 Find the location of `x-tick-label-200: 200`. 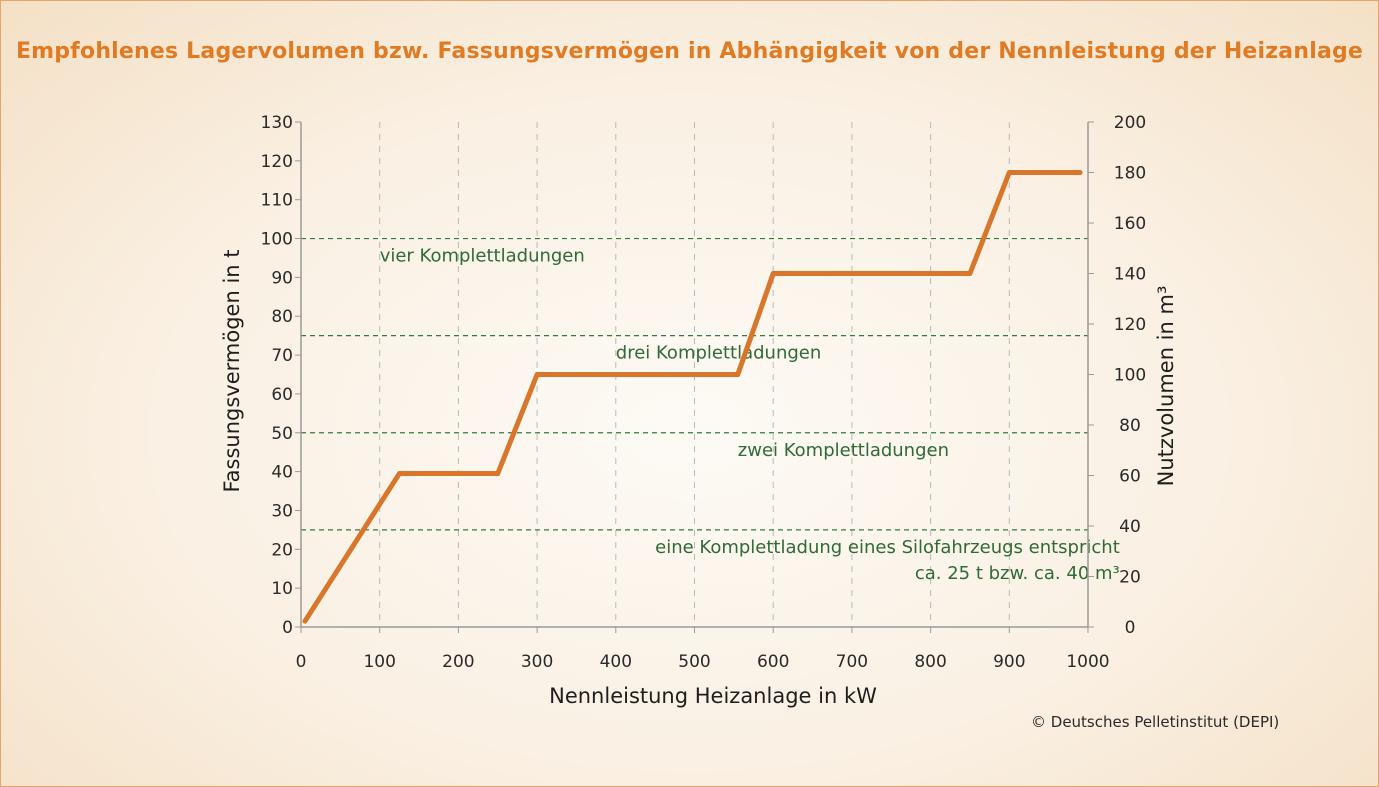

x-tick-label-200: 200 is located at coordinates (458, 662).